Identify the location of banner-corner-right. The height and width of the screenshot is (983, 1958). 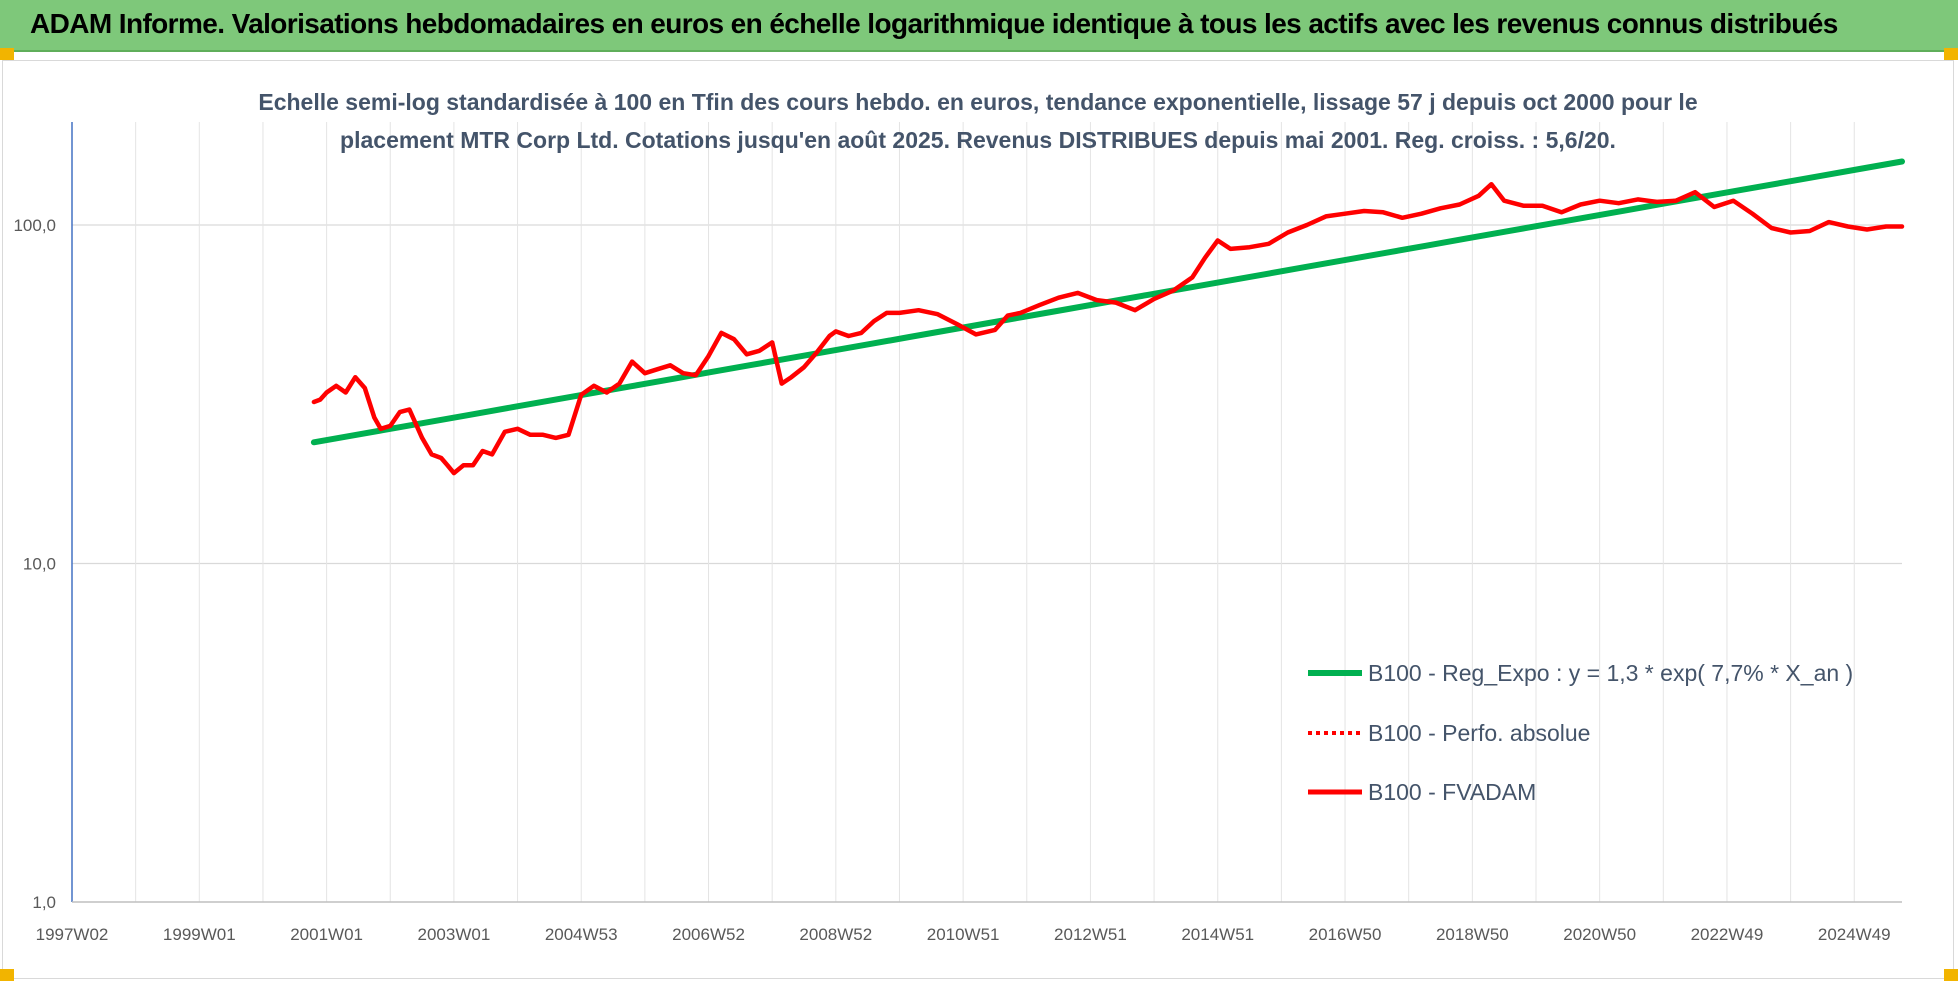
(1951, 54).